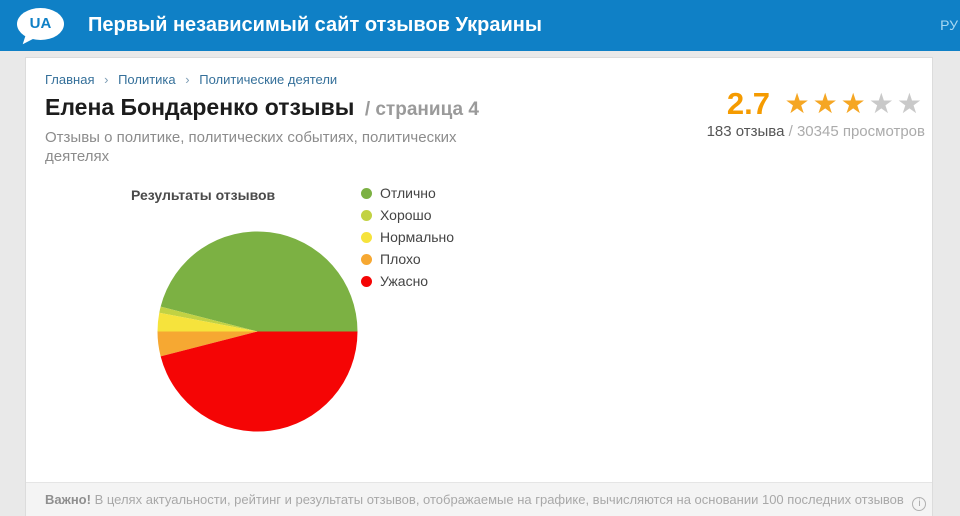 The height and width of the screenshot is (516, 960). What do you see at coordinates (400, 259) in the screenshot?
I see `legend-label: Плохо` at bounding box center [400, 259].